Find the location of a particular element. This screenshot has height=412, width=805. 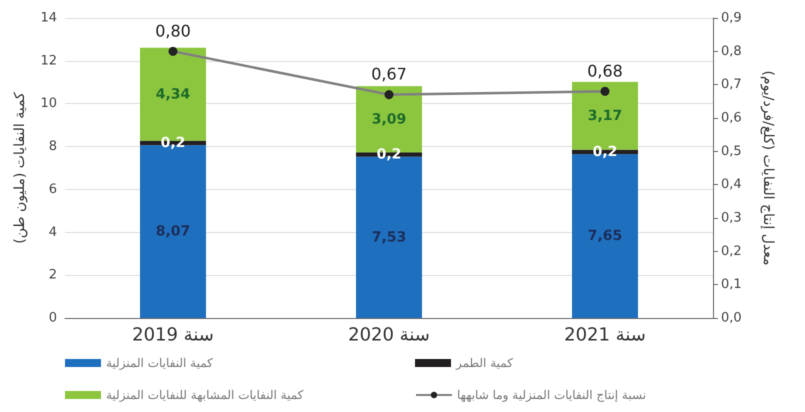

legend-label: نسبة إنتاج النفايات المنزلية وما شابهها is located at coordinates (551, 395).